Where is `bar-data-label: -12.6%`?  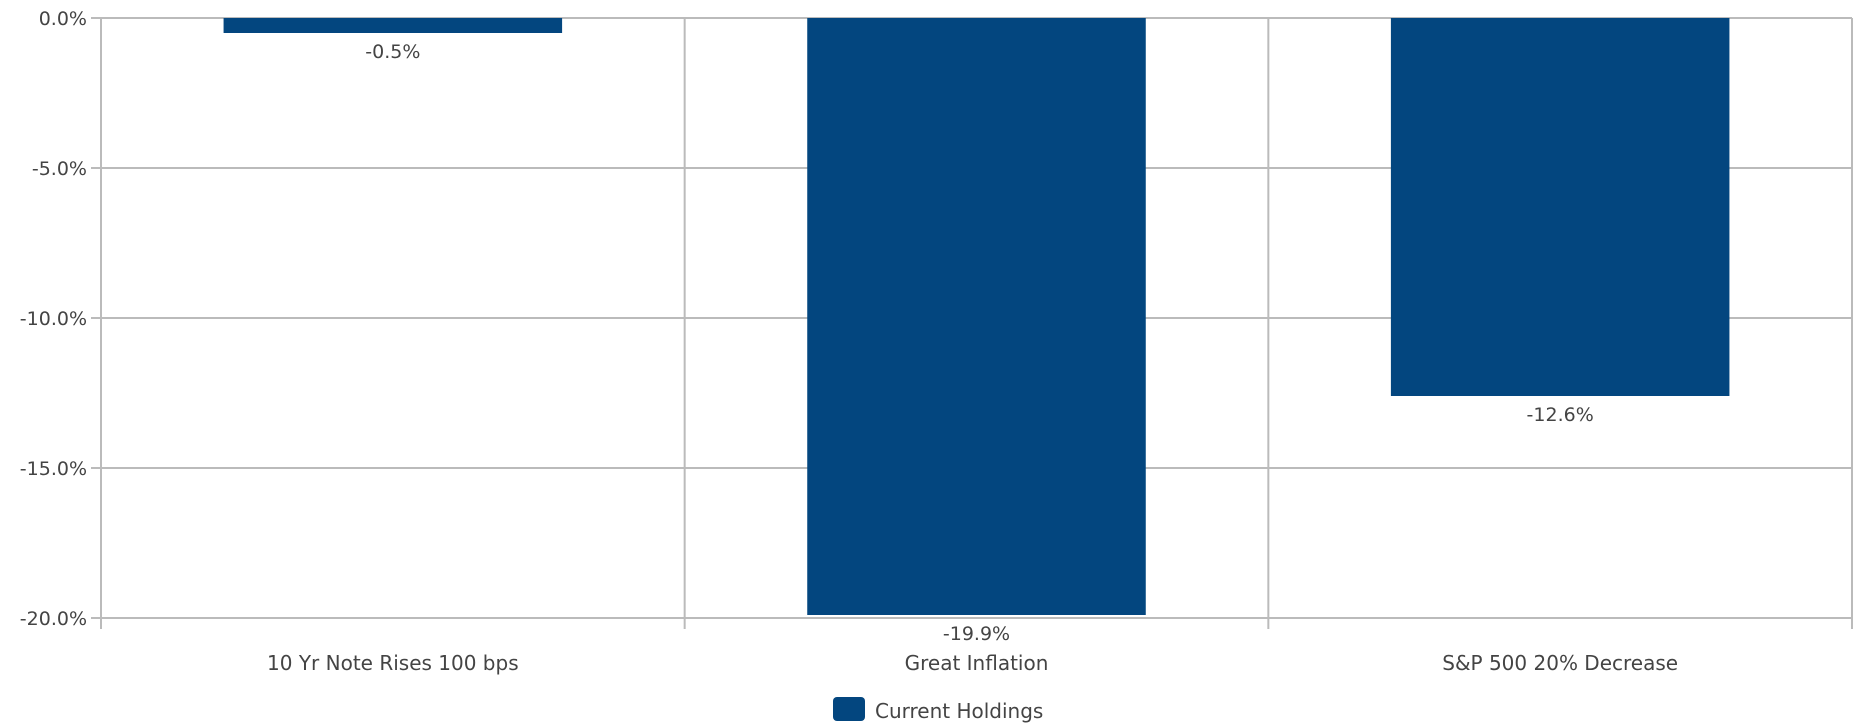 bar-data-label: -12.6% is located at coordinates (1560, 415).